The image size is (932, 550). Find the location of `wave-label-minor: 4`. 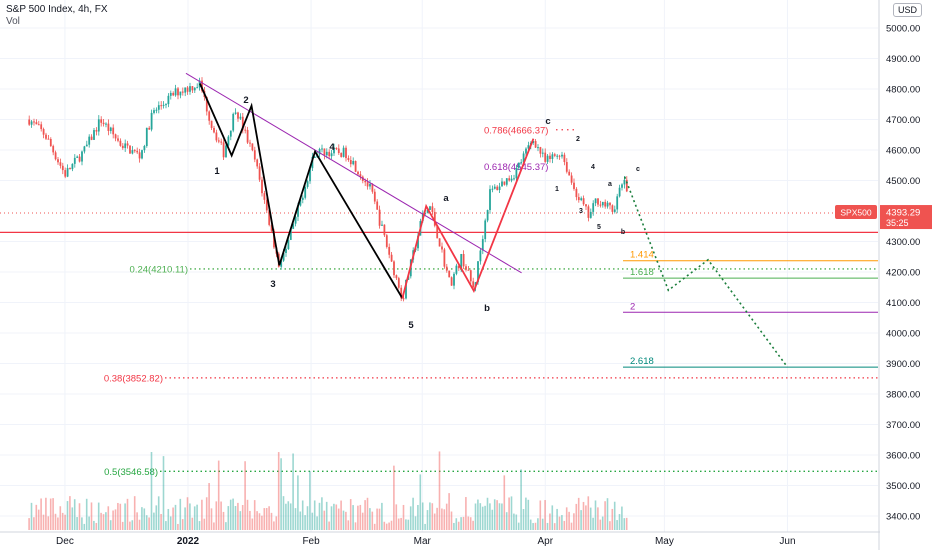

wave-label-minor: 4 is located at coordinates (593, 167).